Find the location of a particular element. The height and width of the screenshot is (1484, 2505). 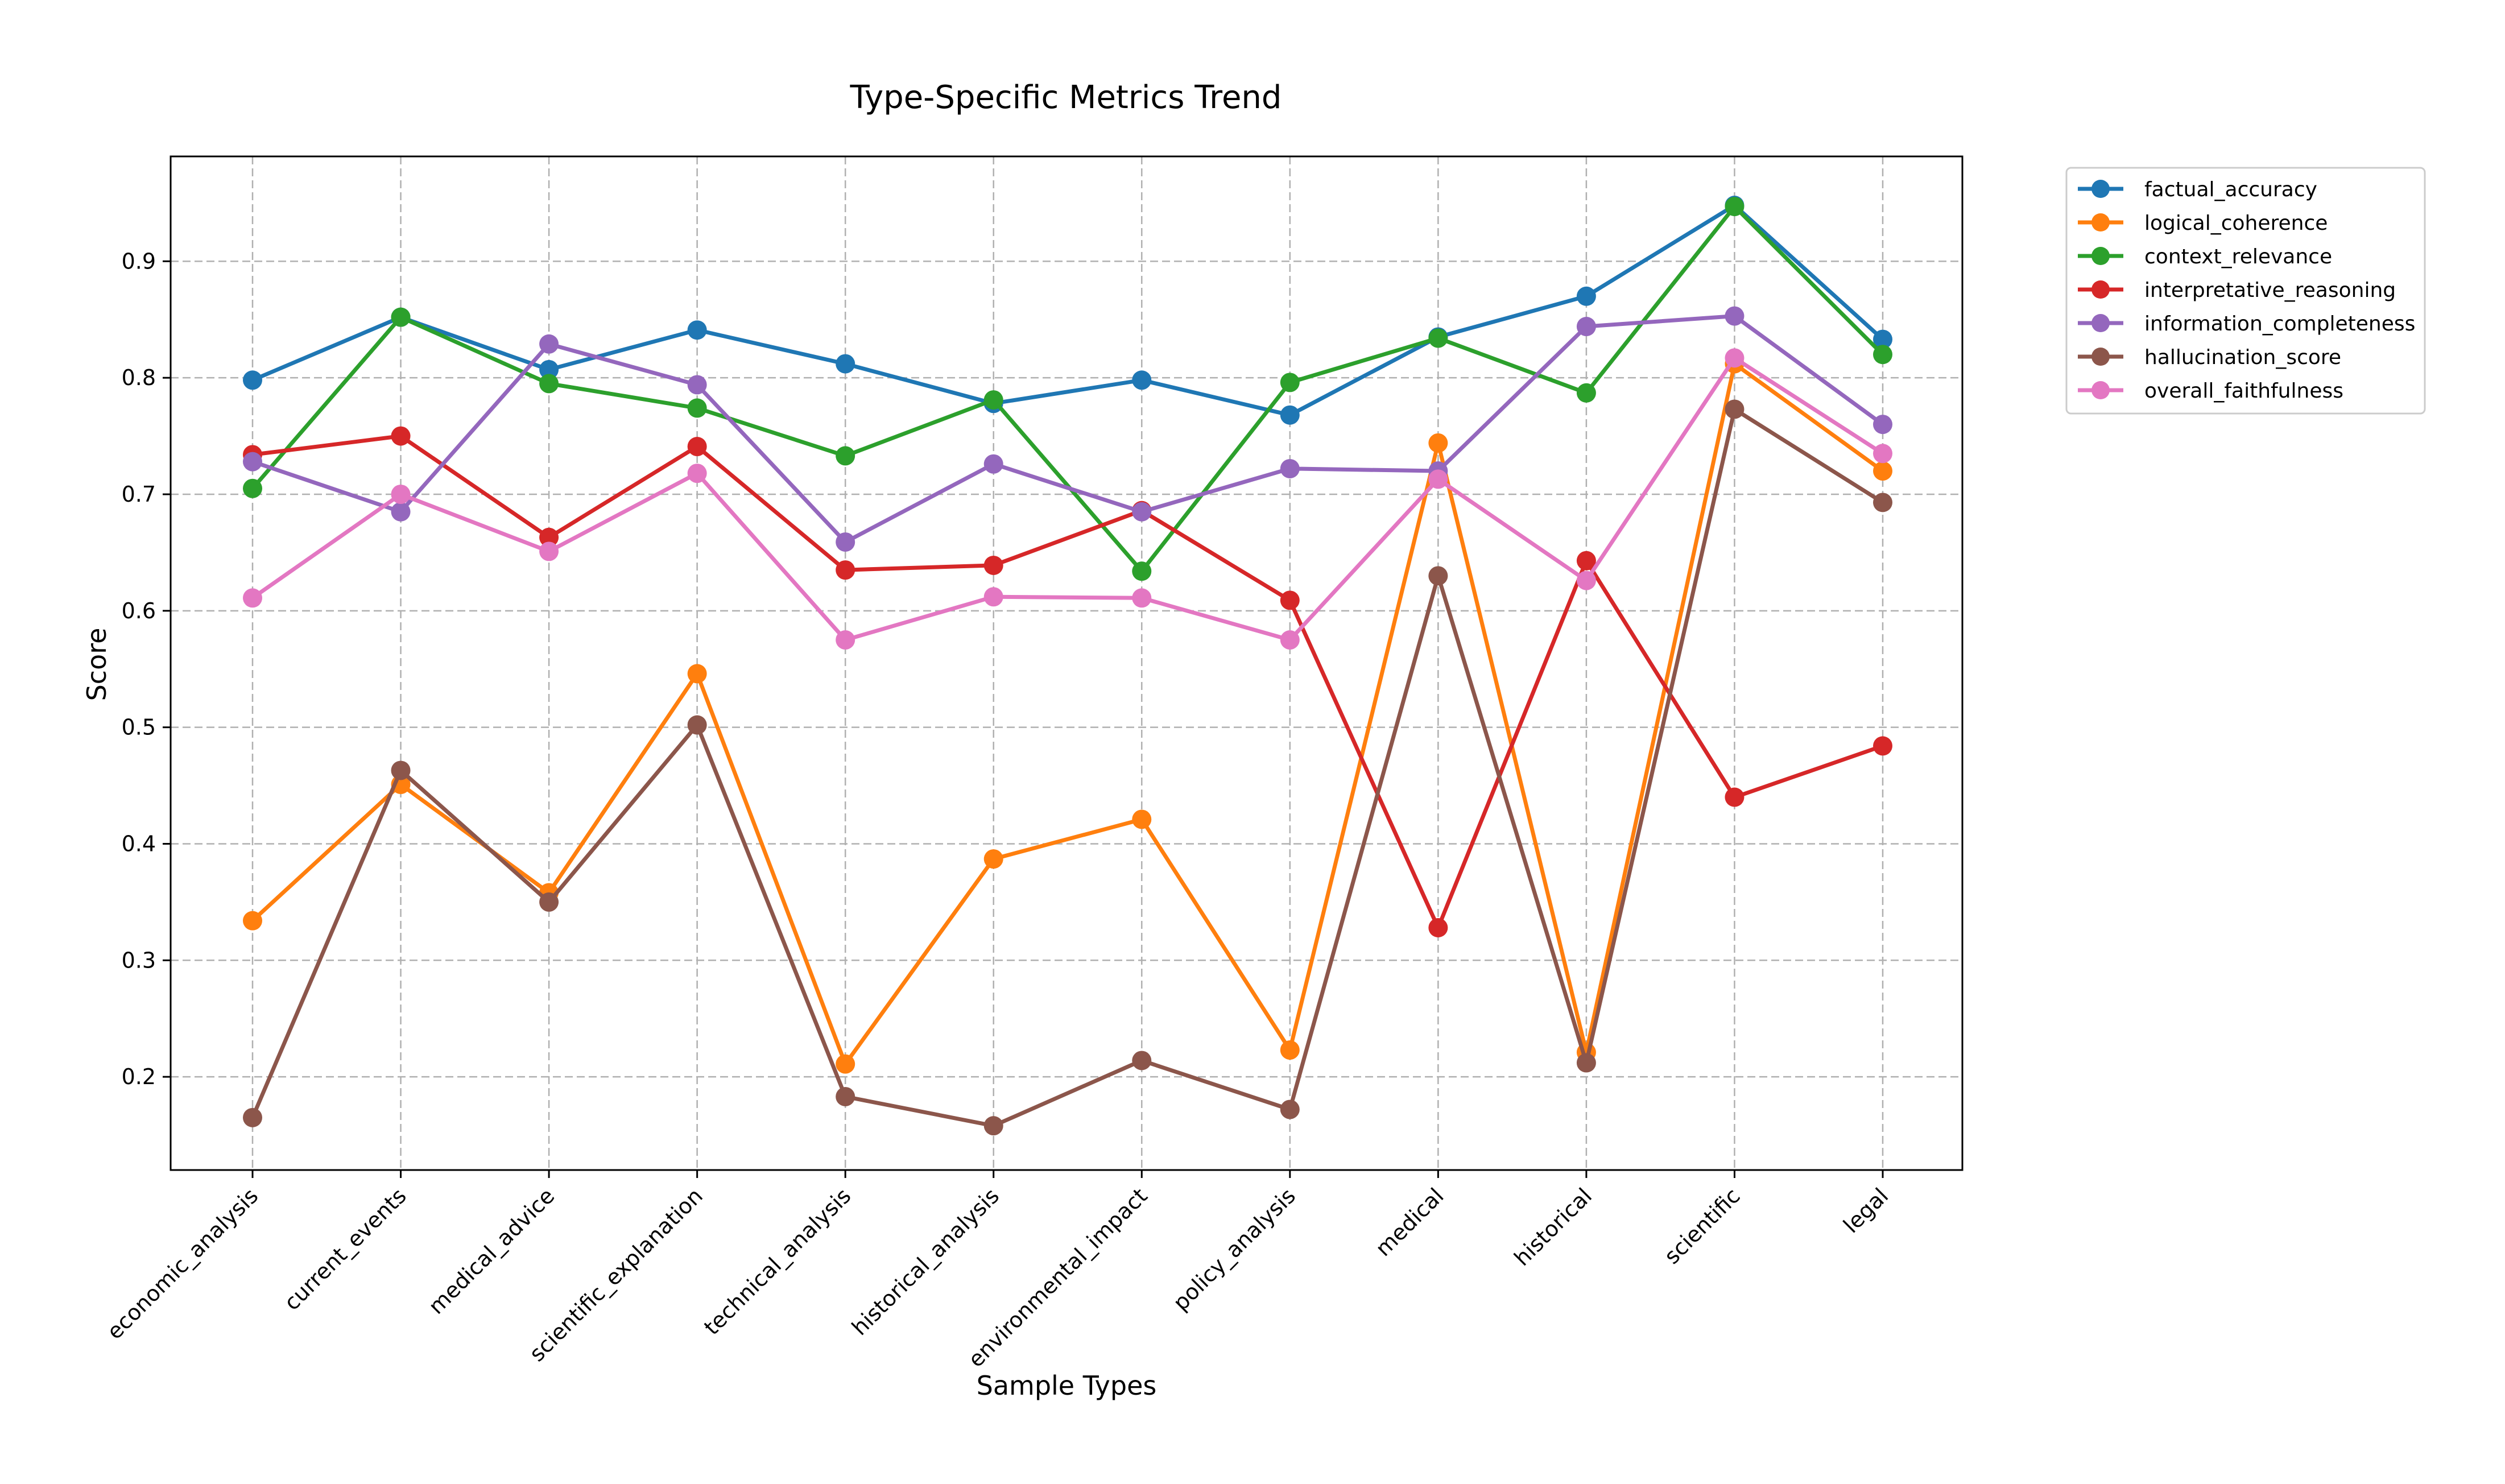

y-tick-label: 0.7 is located at coordinates (139, 495).